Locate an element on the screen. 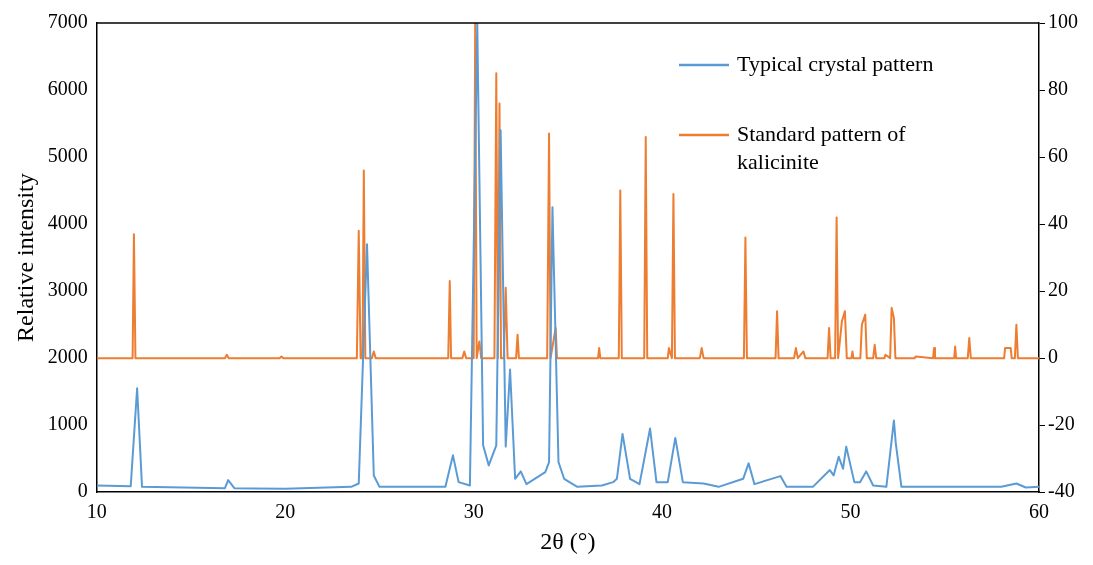 The image size is (1093, 565). y-tick-label: 6000 is located at coordinates (67, 88).